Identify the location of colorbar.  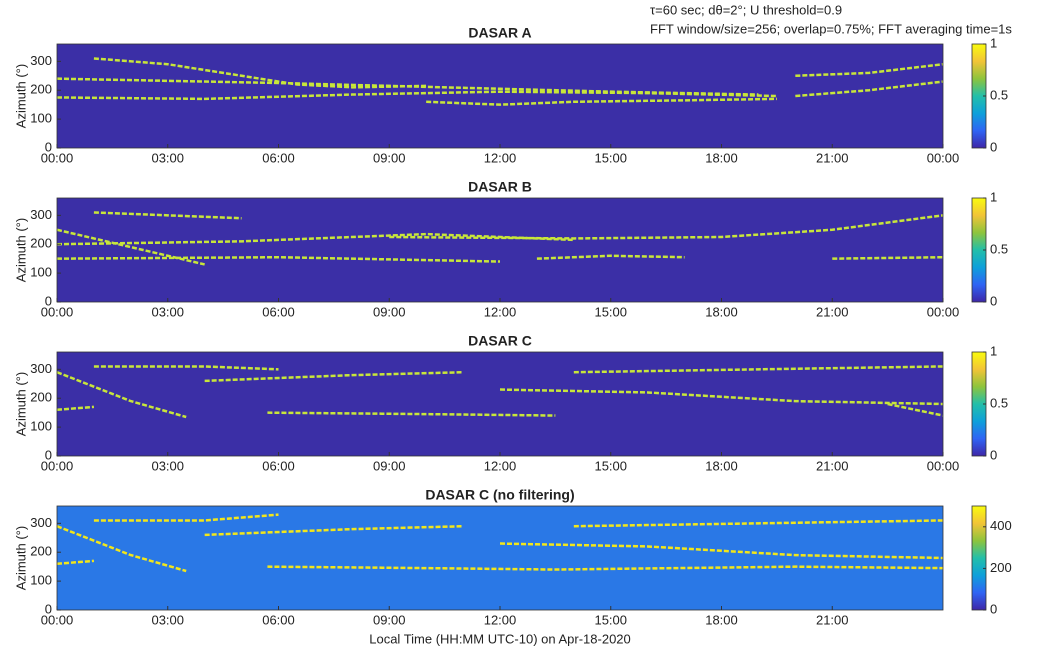
(979, 558).